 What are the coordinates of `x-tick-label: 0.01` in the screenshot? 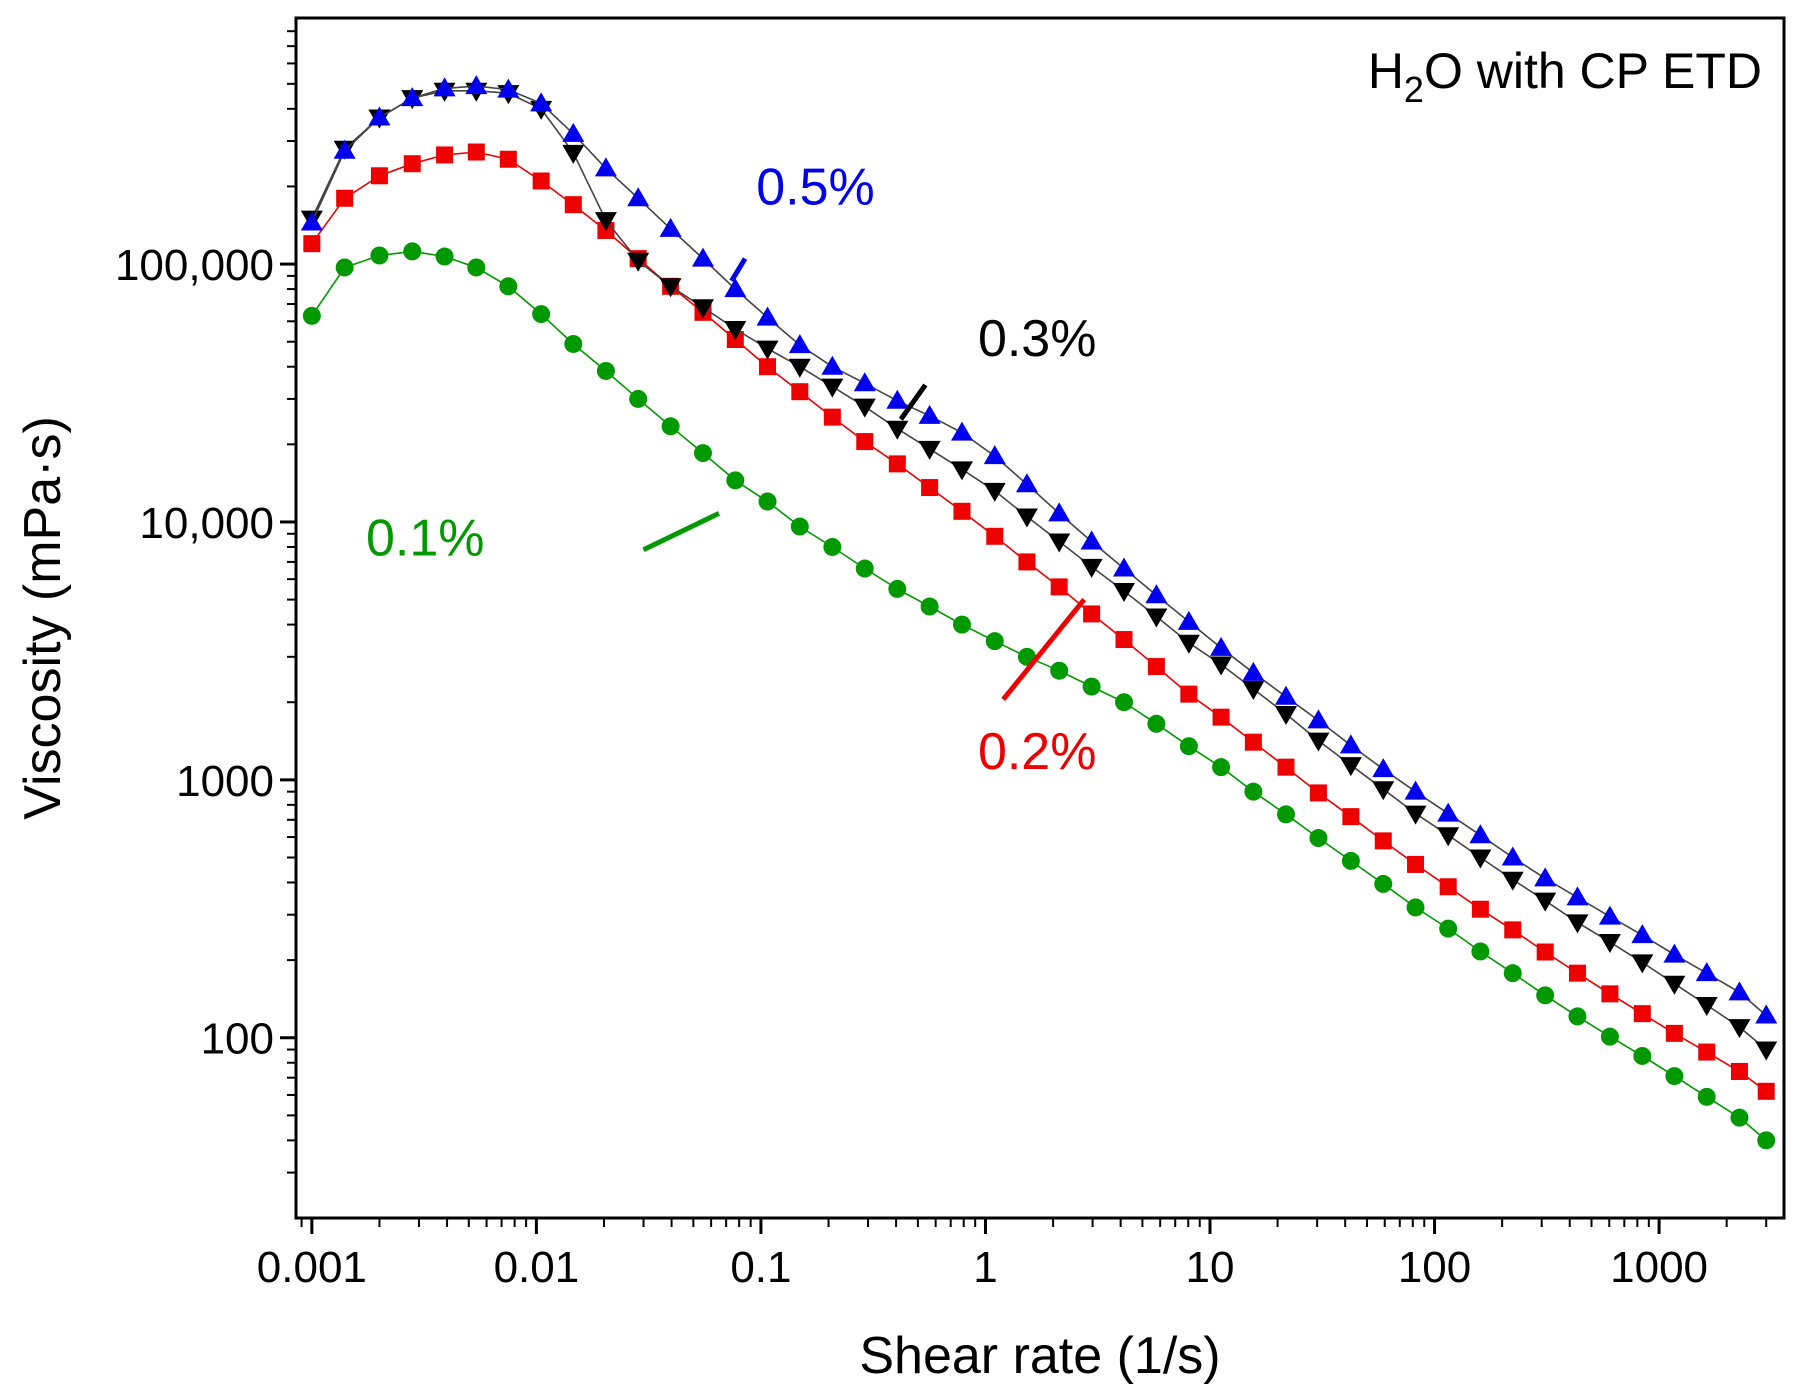 It's located at (537, 1267).